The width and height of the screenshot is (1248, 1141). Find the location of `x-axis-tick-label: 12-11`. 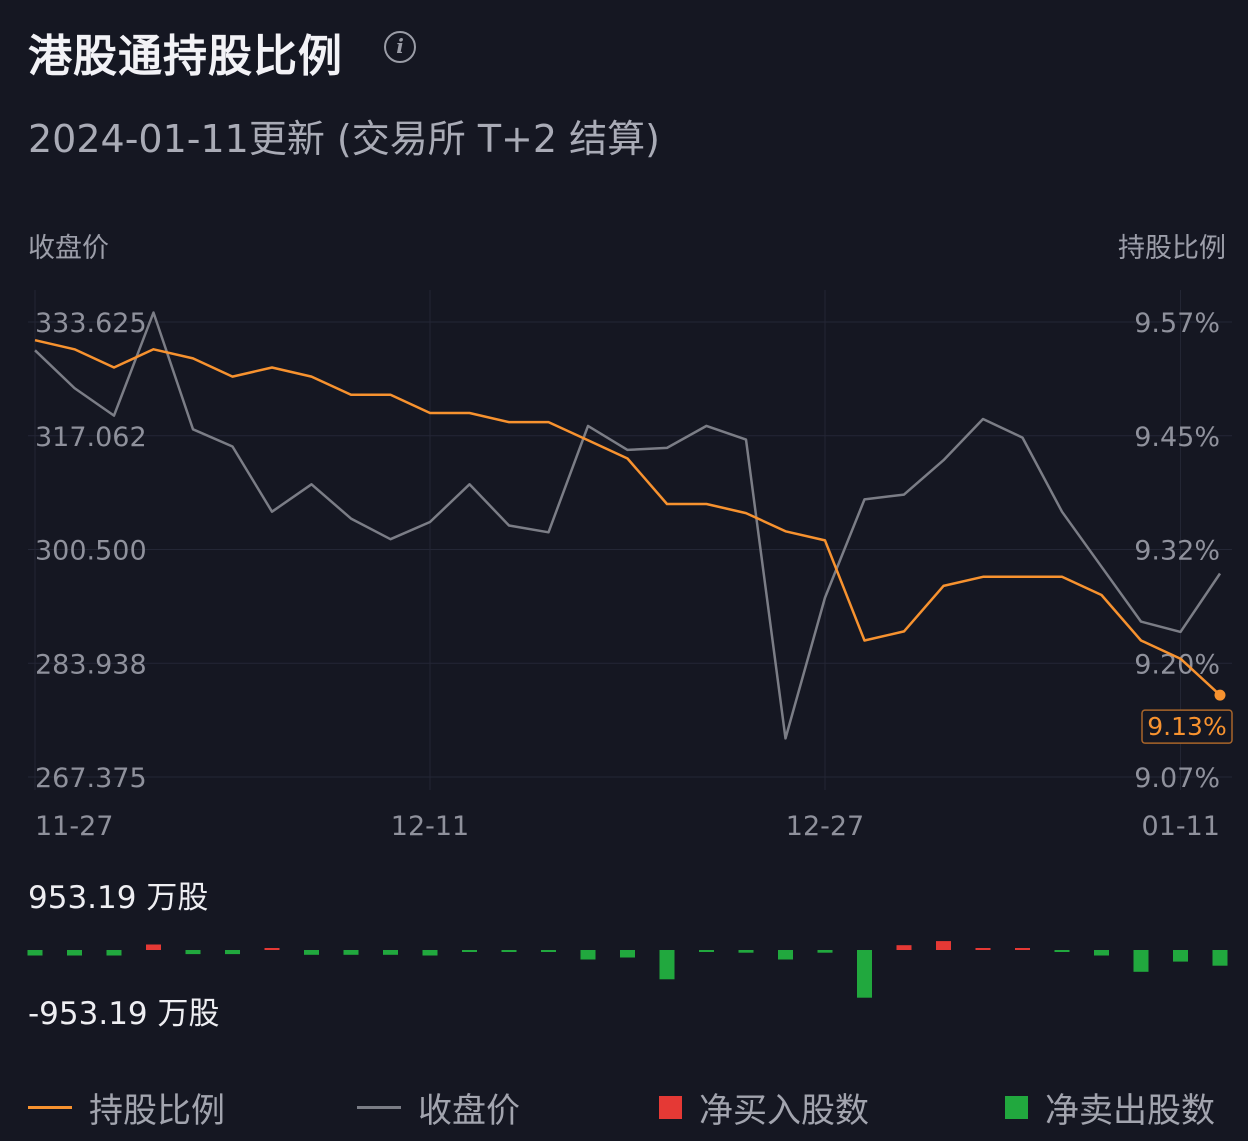

x-axis-tick-label: 12-11 is located at coordinates (430, 826).